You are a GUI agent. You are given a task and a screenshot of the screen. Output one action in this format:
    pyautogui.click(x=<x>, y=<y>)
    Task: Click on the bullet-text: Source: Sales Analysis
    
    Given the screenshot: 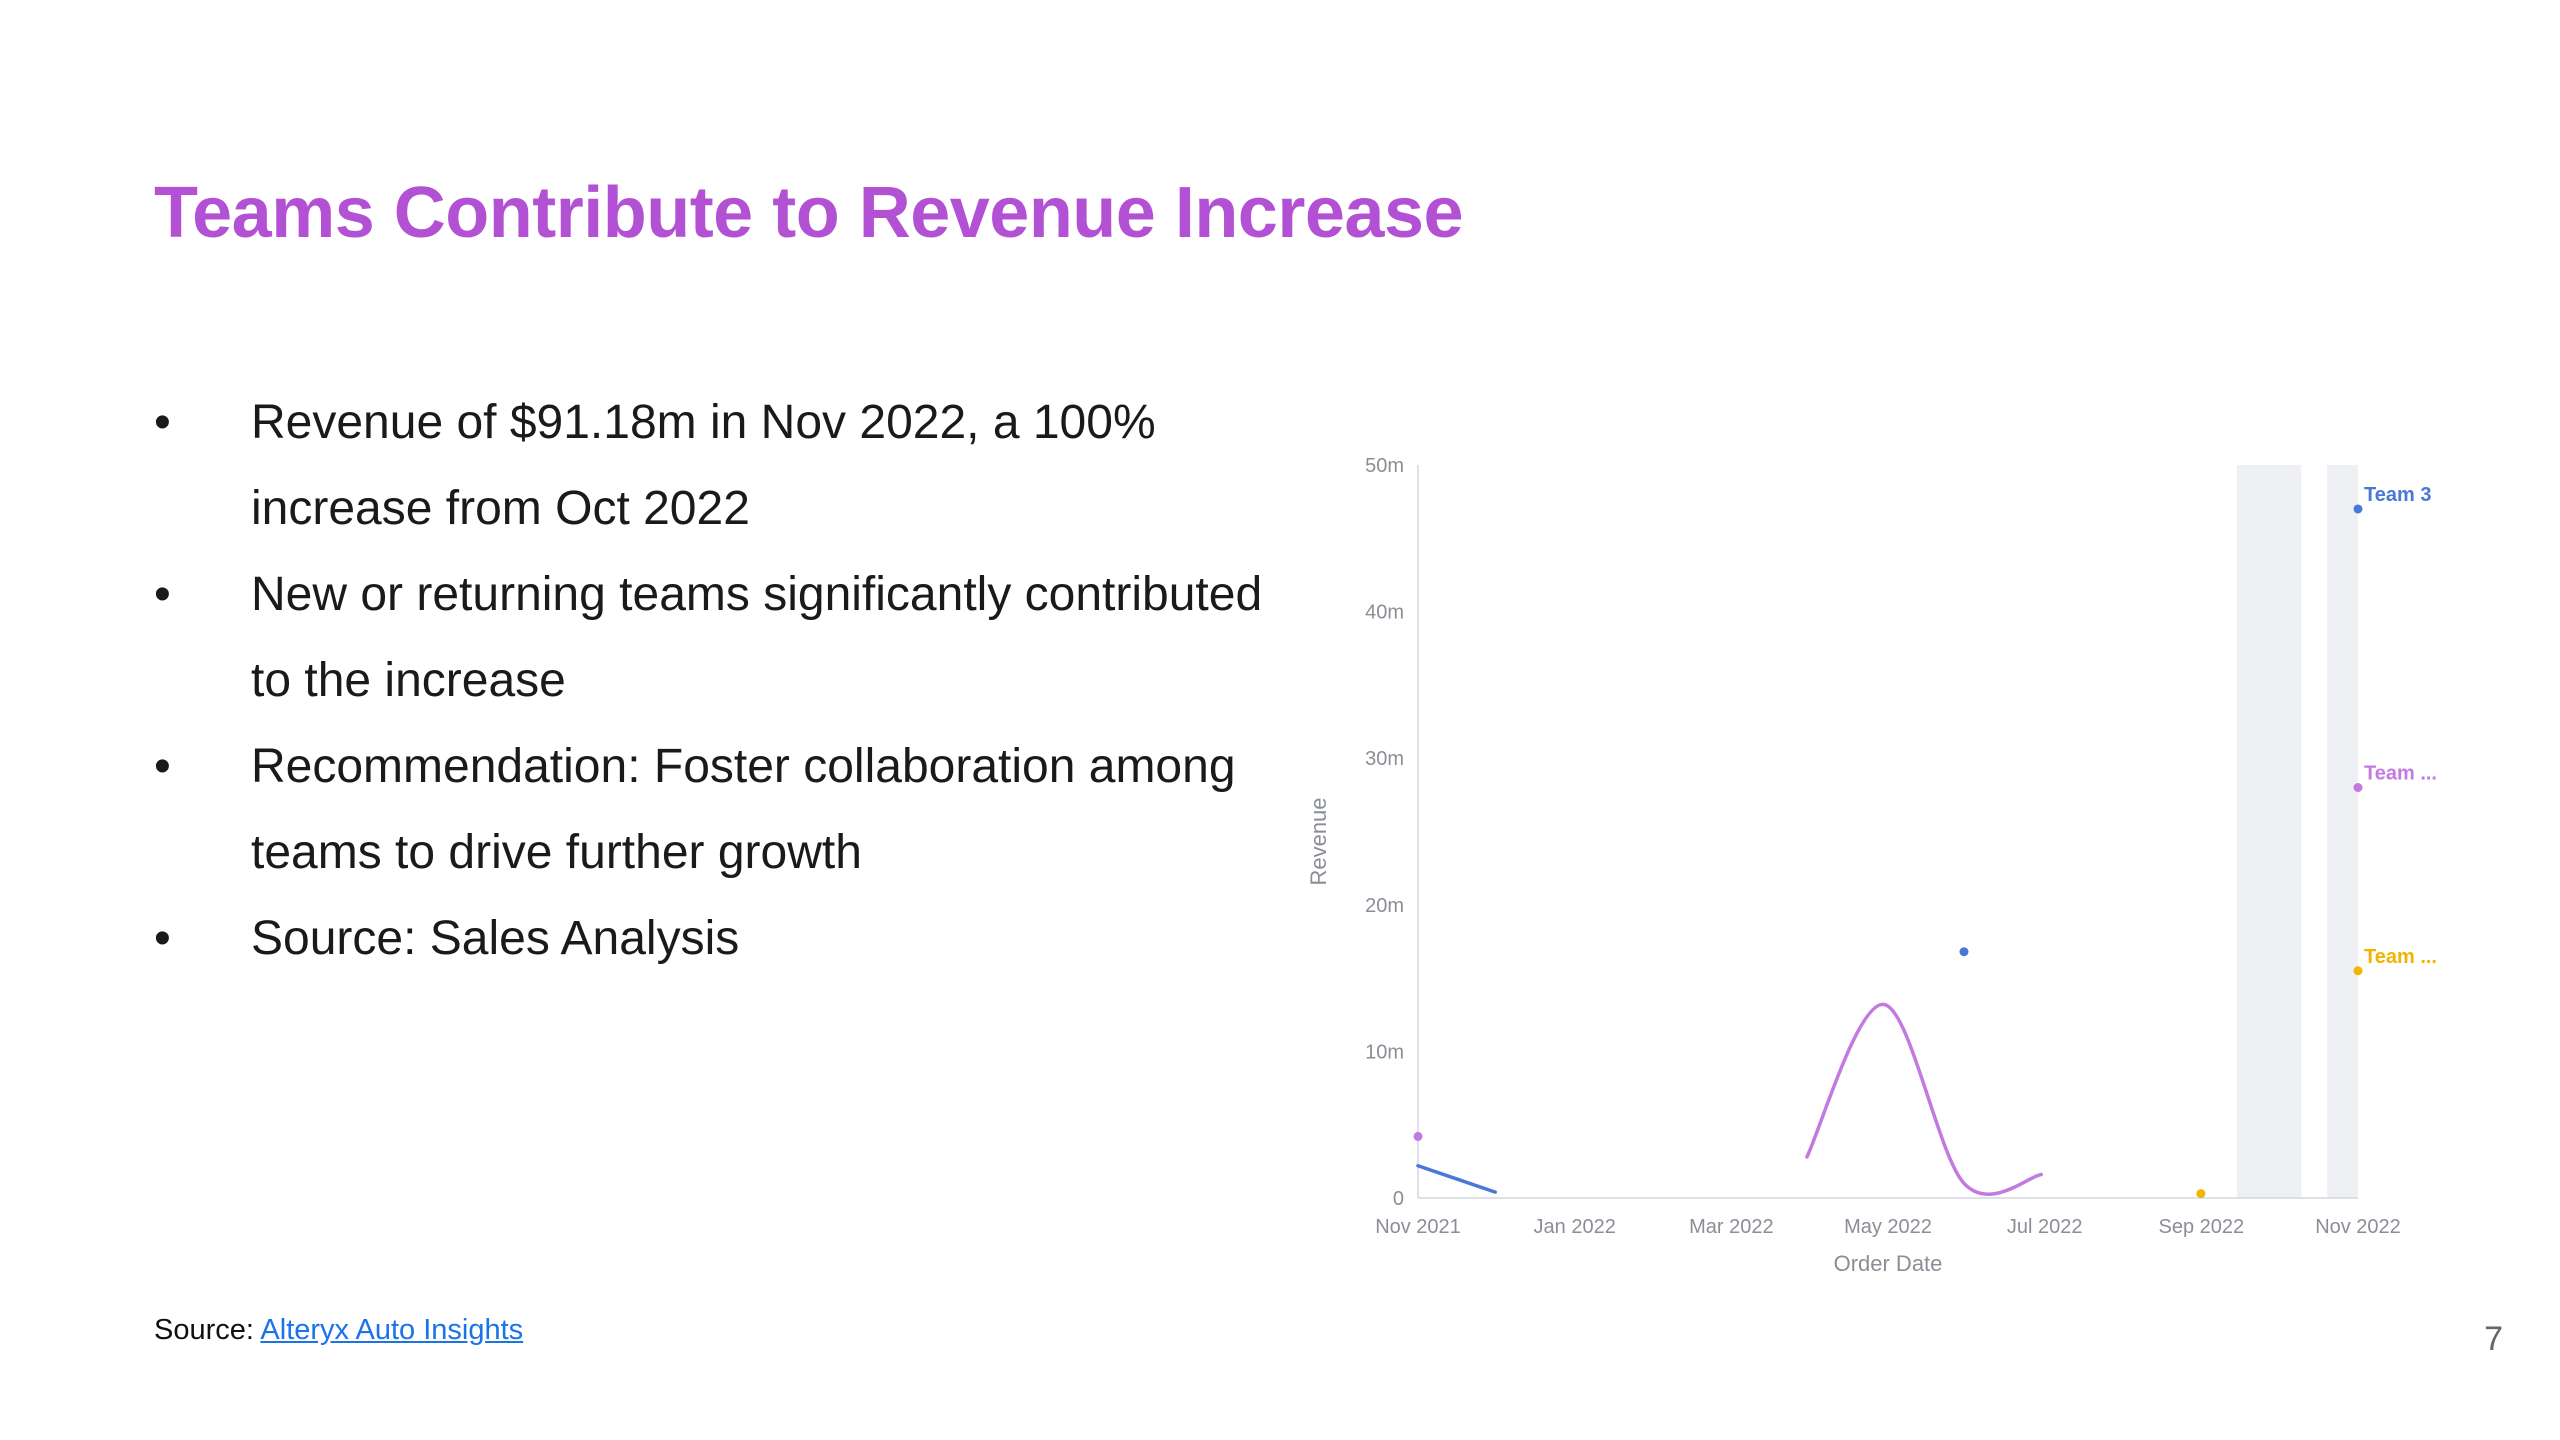 What is the action you would take?
    pyautogui.click(x=495, y=938)
    